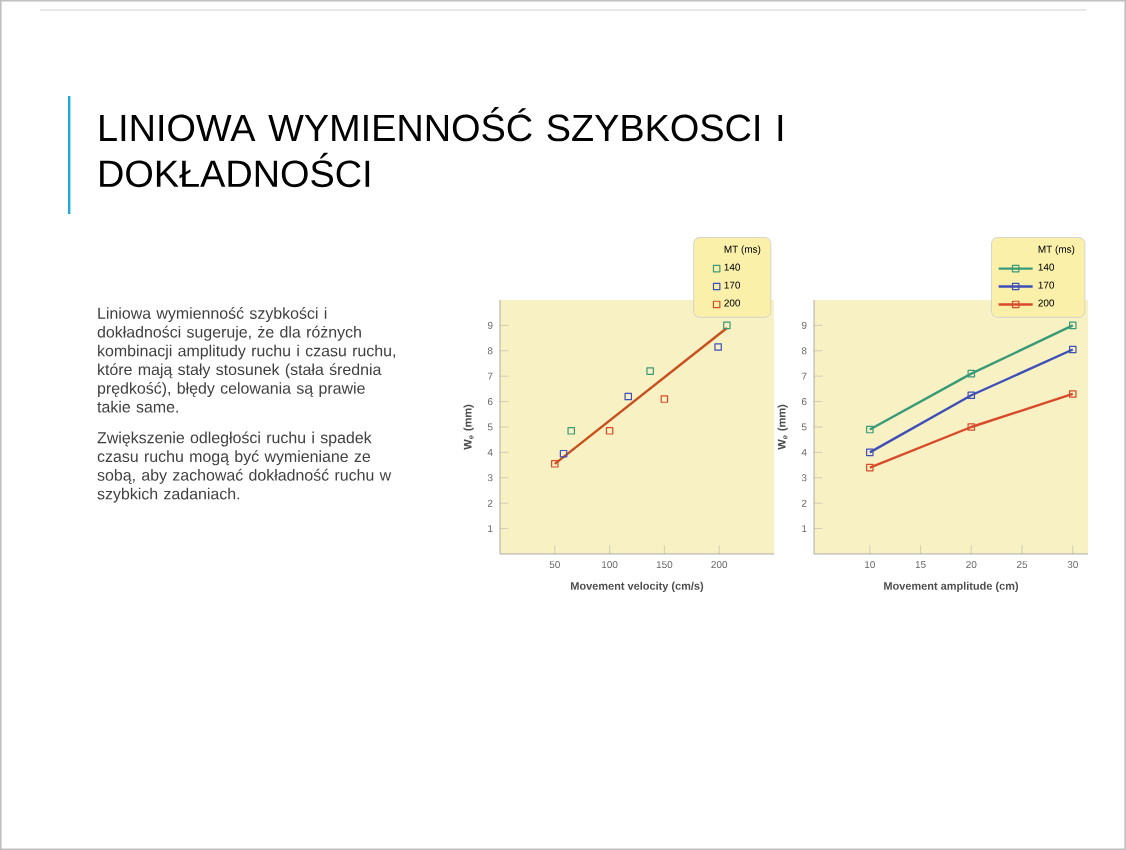 This screenshot has height=850, width=1126. I want to click on text: LINIOWA WYMIENNOŚĆ SZYBKOSCI I DOKŁADNOŚCI, so click(441, 147).